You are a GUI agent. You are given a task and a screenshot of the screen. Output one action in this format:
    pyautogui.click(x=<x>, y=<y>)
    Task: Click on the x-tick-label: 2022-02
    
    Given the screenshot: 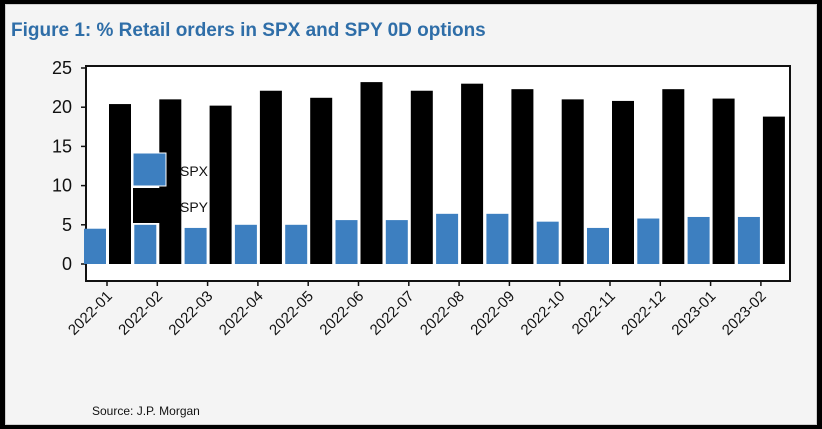 What is the action you would take?
    pyautogui.click(x=140, y=313)
    